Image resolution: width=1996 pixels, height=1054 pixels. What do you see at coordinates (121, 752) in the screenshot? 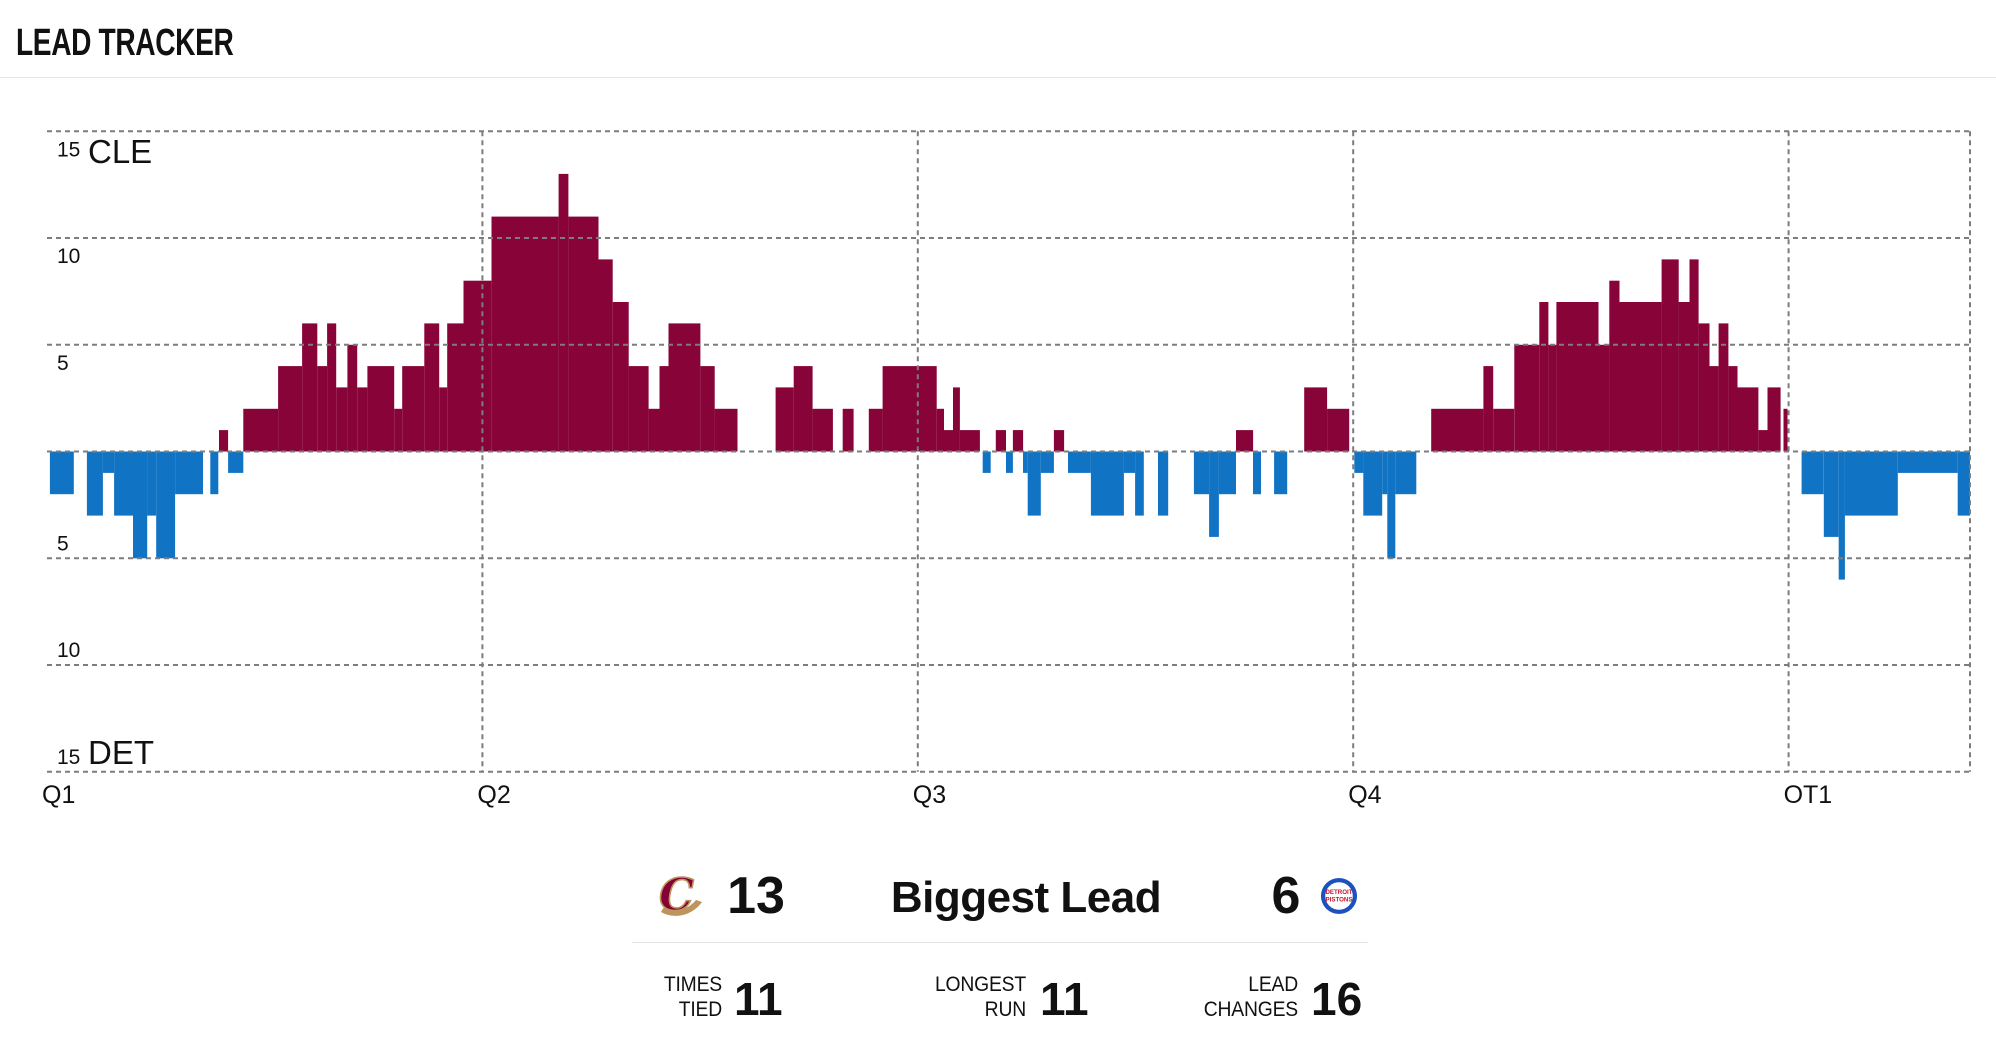
I see `det-team-label: DET` at bounding box center [121, 752].